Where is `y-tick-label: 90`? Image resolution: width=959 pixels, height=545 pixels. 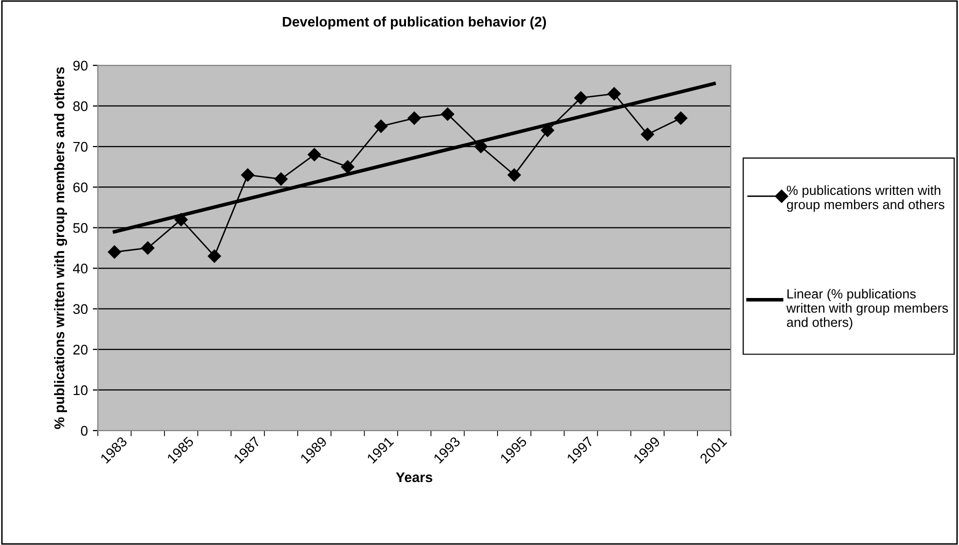
y-tick-label: 90 is located at coordinates (80, 65).